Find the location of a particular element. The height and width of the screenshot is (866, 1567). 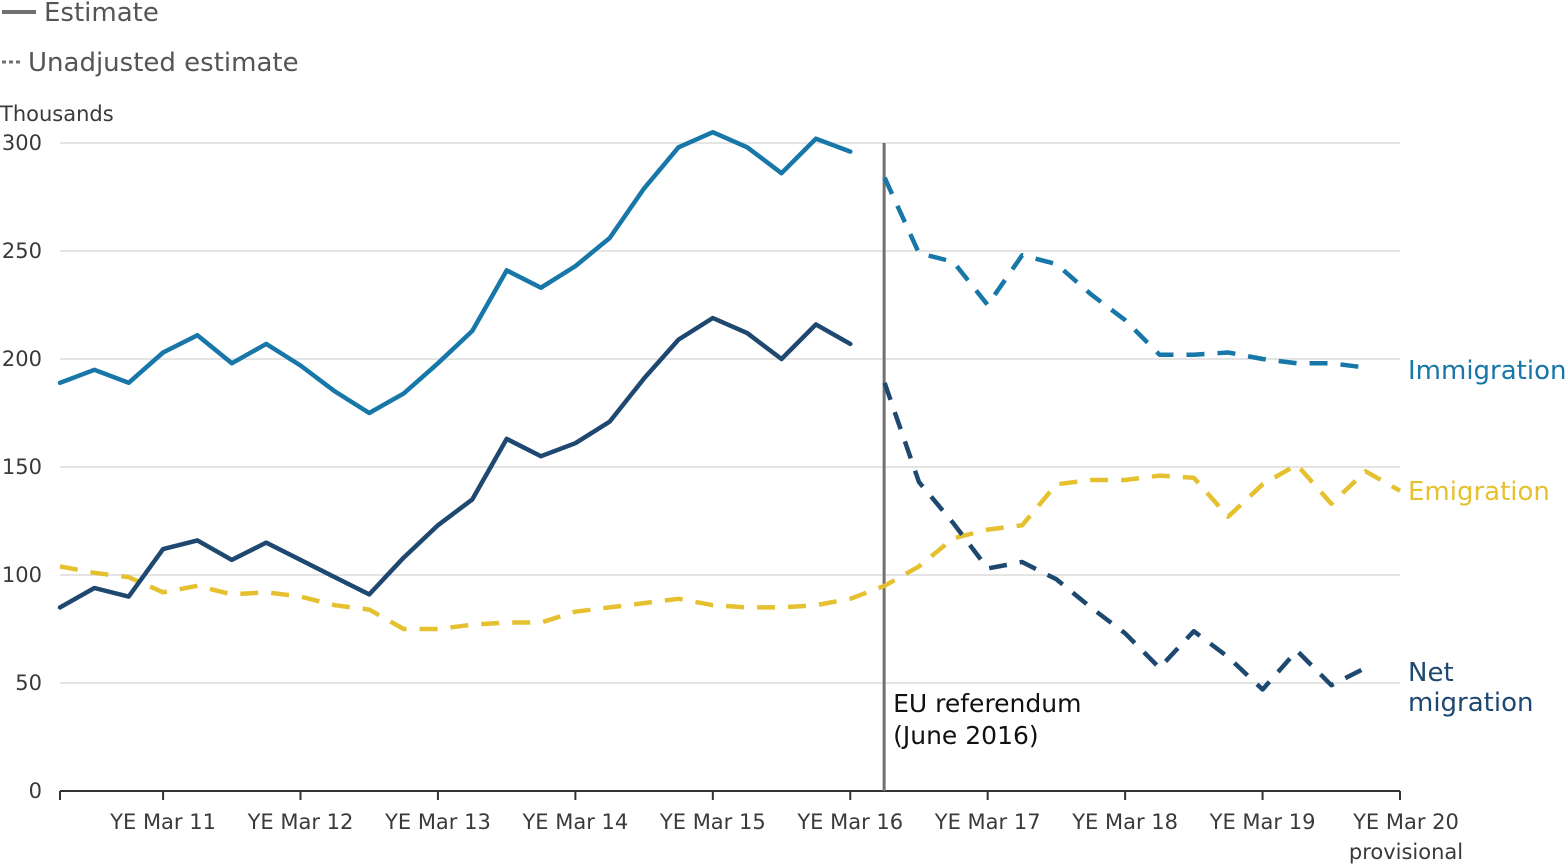

y-tick-label-300: 300 is located at coordinates (22, 143).